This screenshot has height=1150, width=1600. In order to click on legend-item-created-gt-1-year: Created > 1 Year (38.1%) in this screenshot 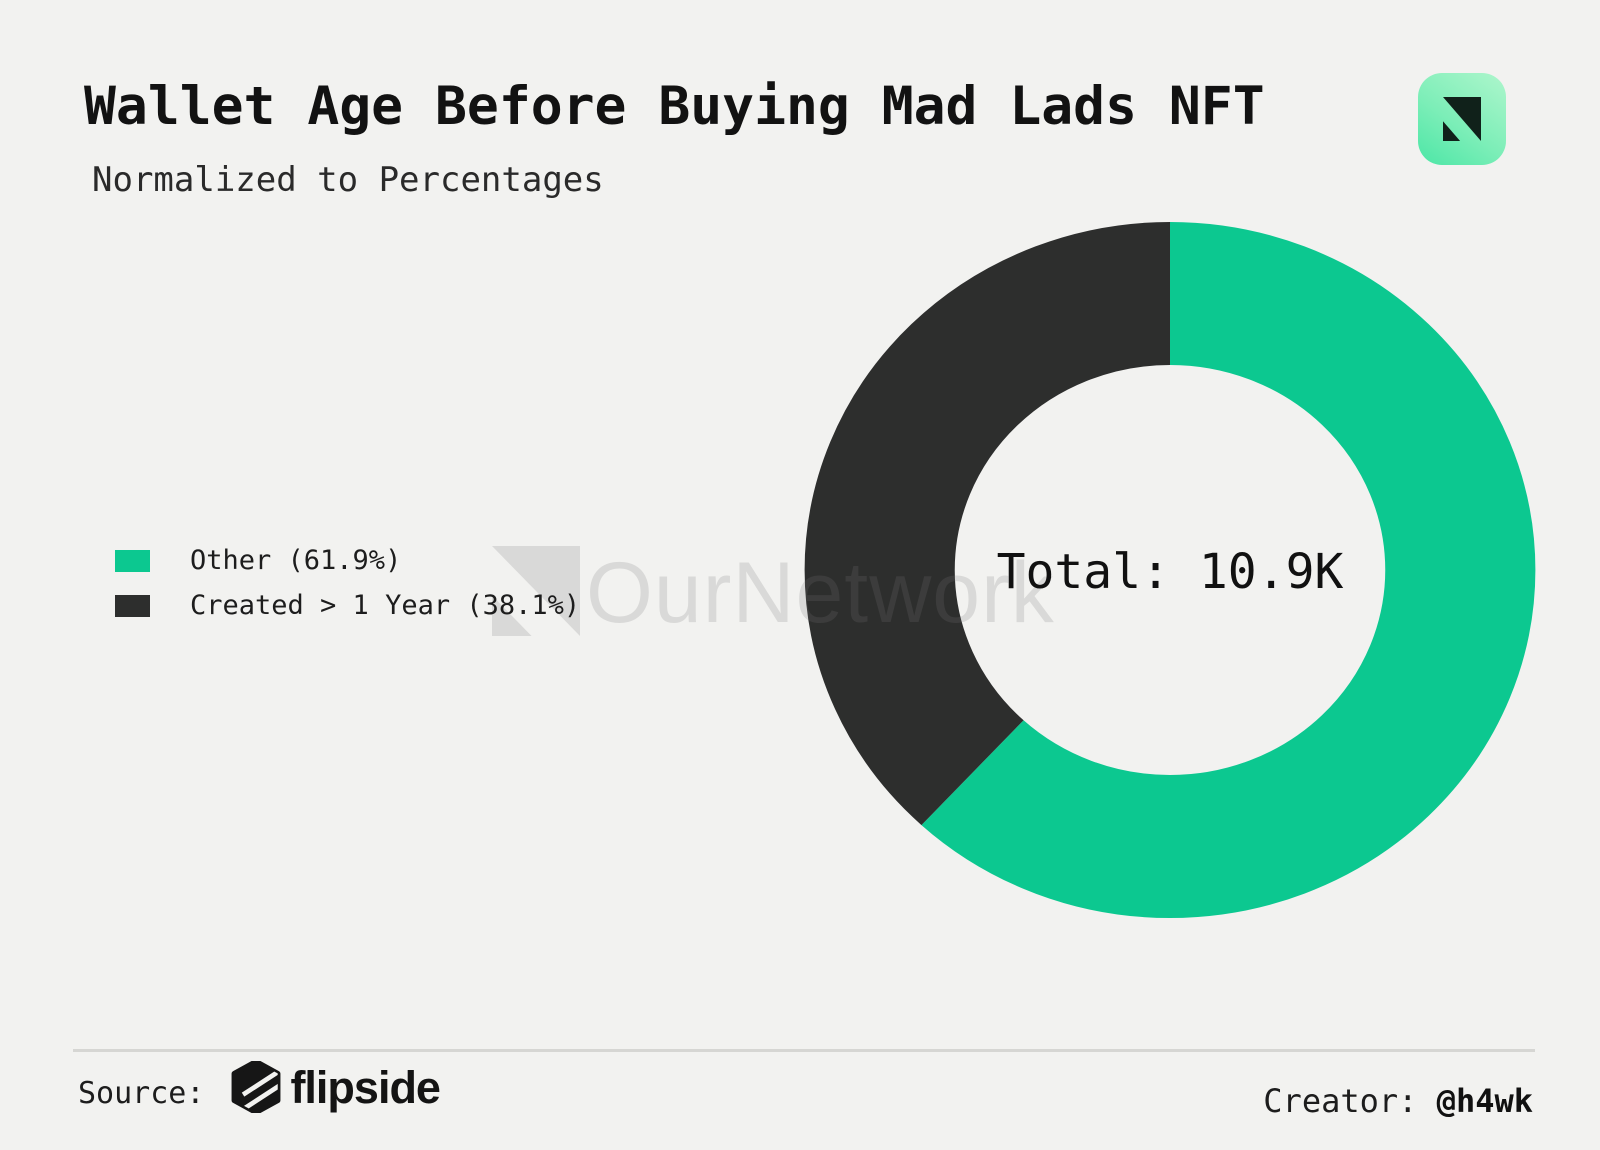, I will do `click(347, 605)`.